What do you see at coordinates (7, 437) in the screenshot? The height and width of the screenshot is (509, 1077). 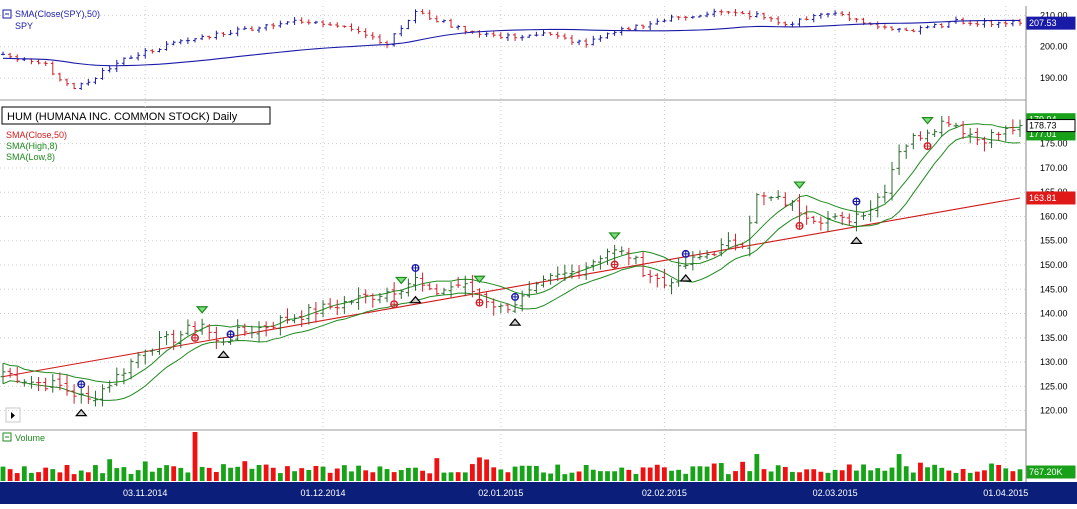 I see `volume-collapse-box` at bounding box center [7, 437].